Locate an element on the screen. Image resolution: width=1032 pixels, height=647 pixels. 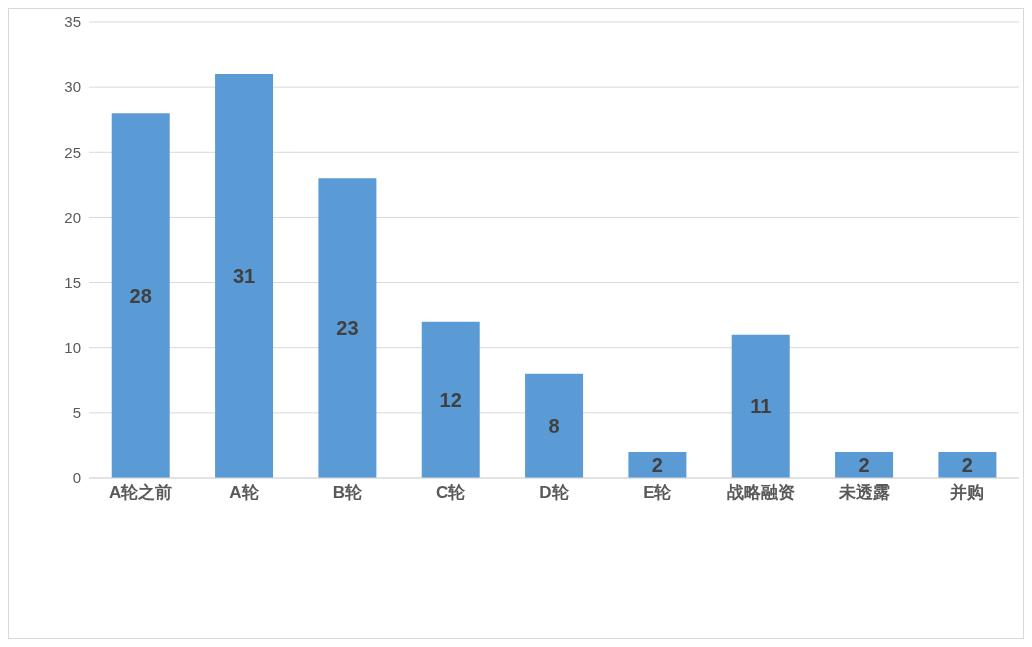
x-tick-label: B轮 is located at coordinates (347, 493).